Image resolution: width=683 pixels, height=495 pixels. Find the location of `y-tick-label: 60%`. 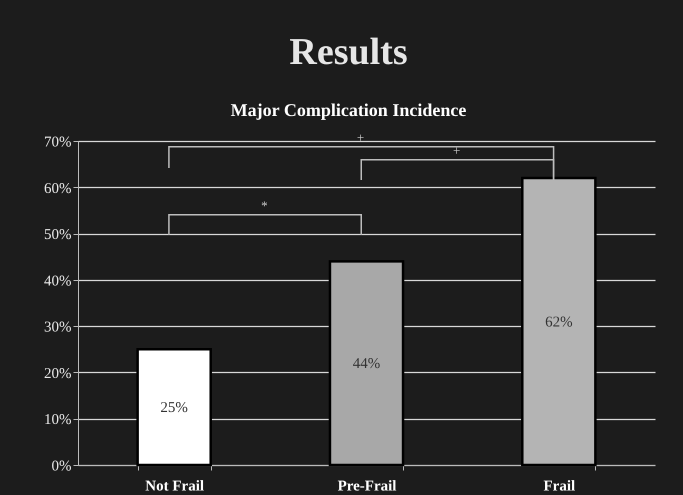

y-tick-label: 60% is located at coordinates (58, 188).